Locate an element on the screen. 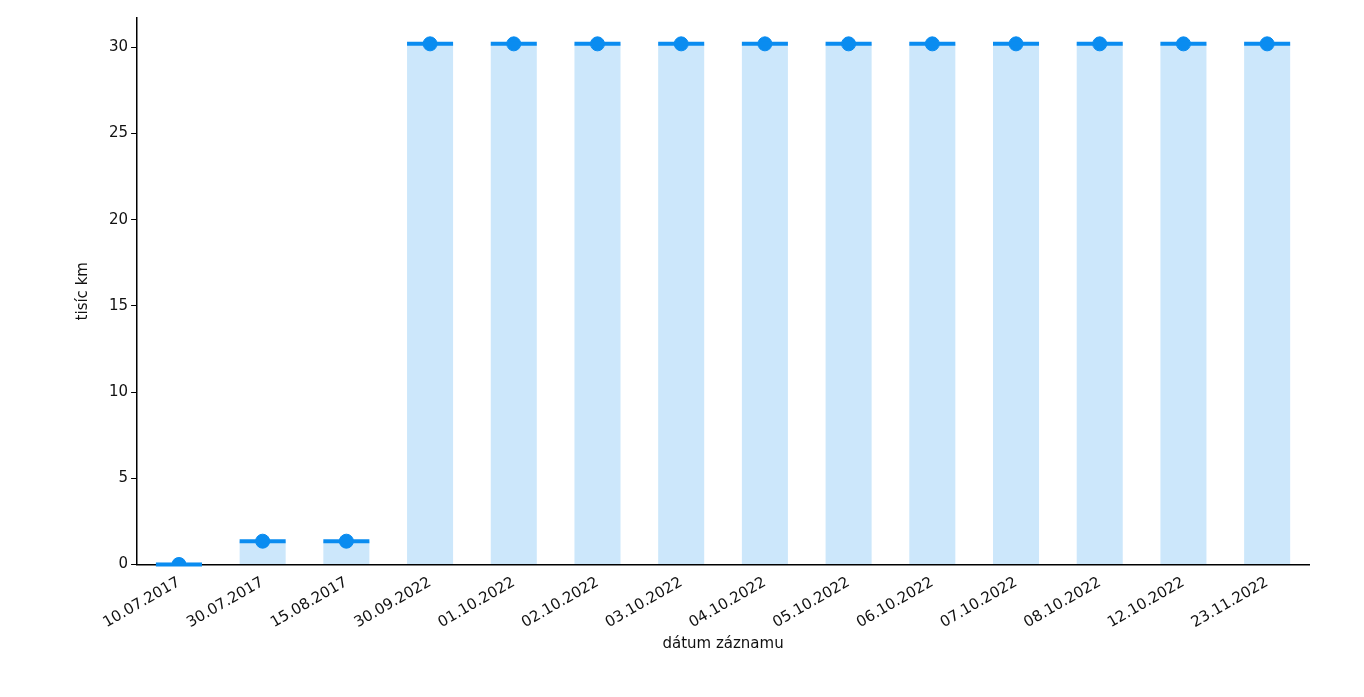 The height and width of the screenshot is (697, 1364). y-tick-label: 0 is located at coordinates (123, 563).